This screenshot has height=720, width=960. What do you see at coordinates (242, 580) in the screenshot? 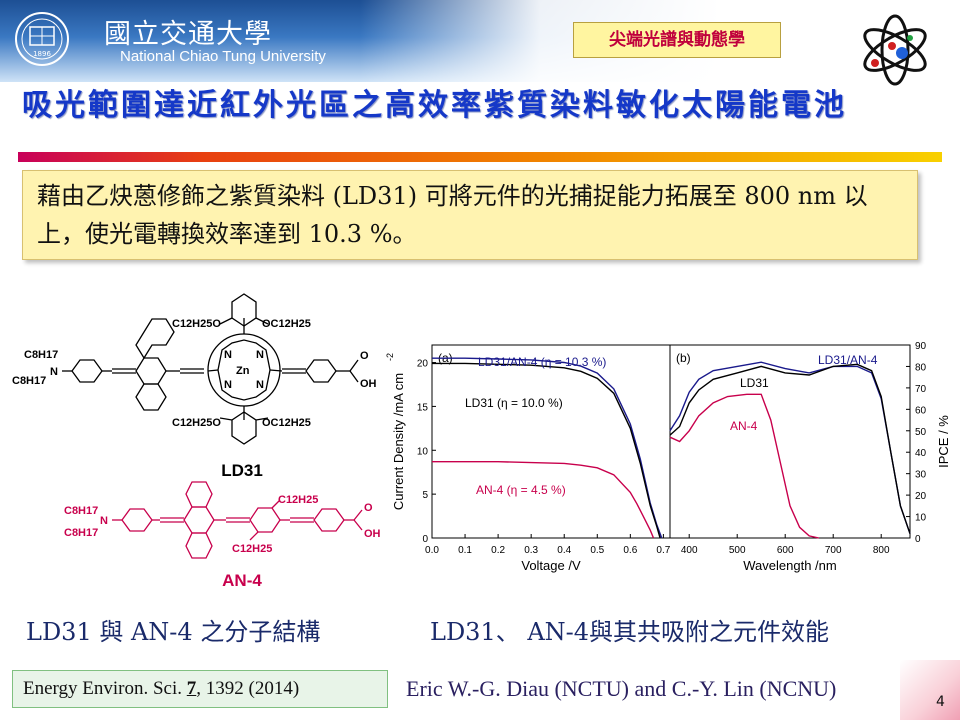
I see `an4-name: AN-4` at bounding box center [242, 580].